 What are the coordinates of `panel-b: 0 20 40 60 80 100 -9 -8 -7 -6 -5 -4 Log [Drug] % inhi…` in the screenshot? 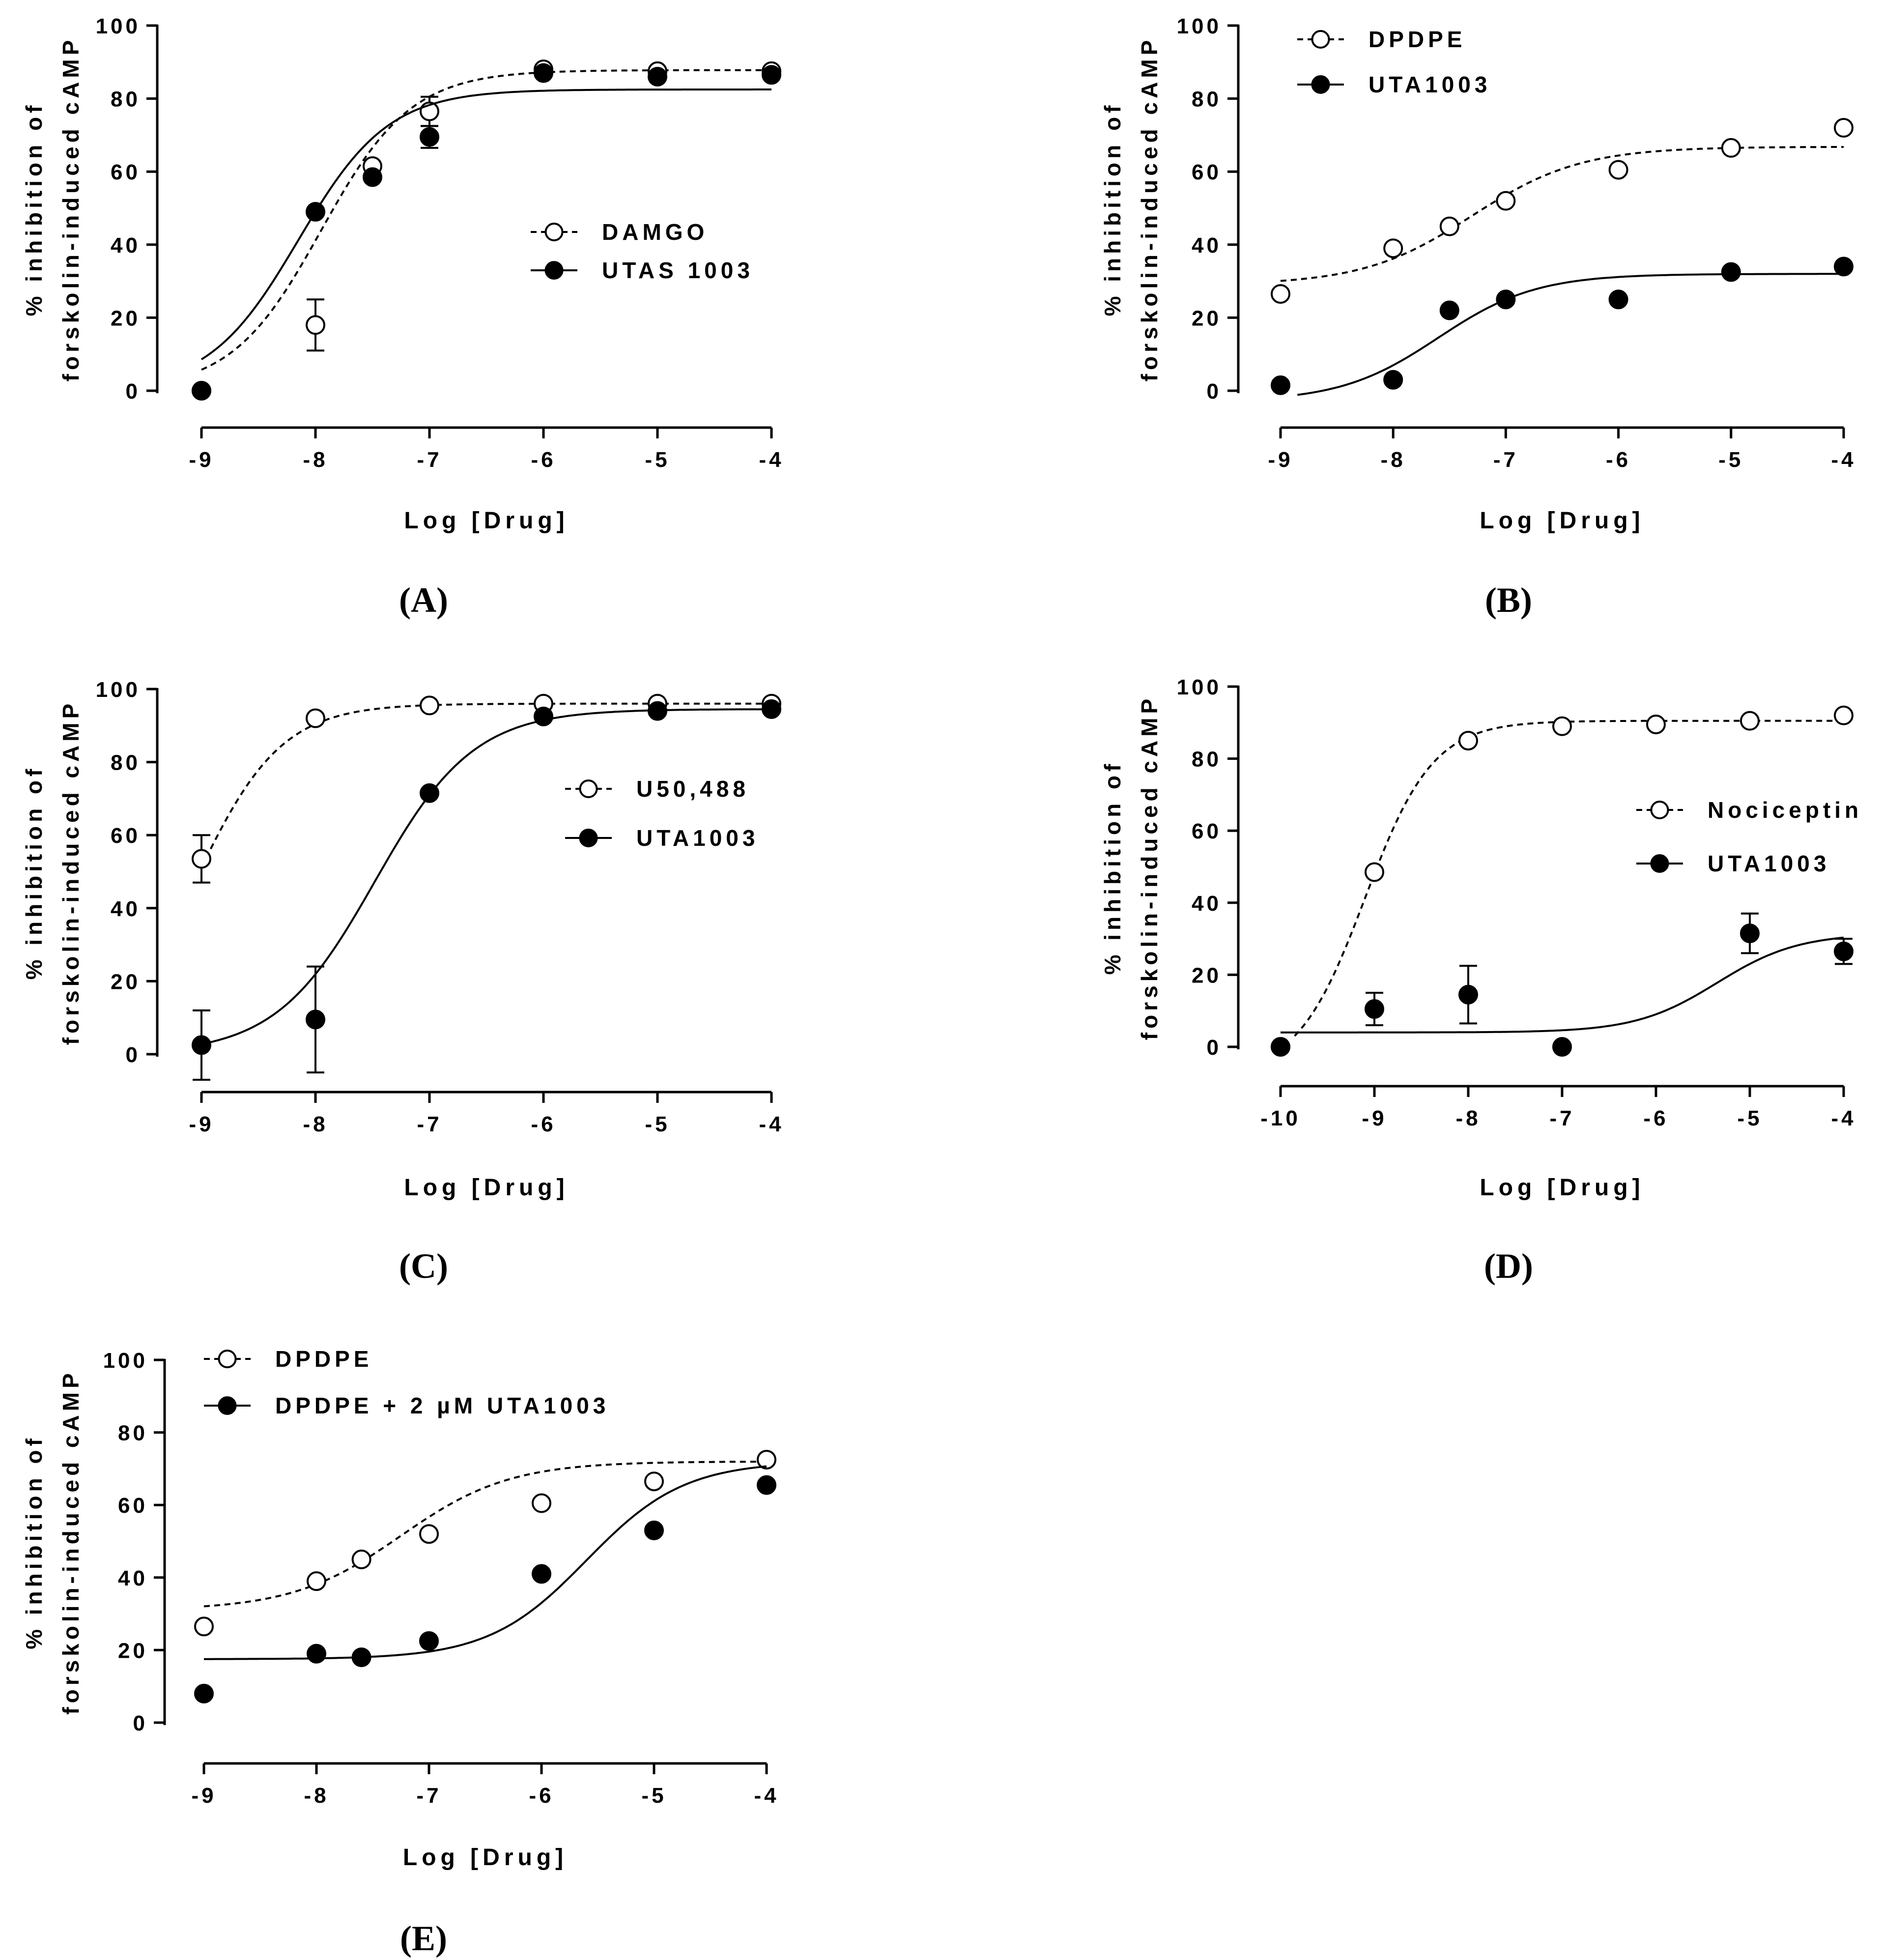 It's located at (1478, 317).